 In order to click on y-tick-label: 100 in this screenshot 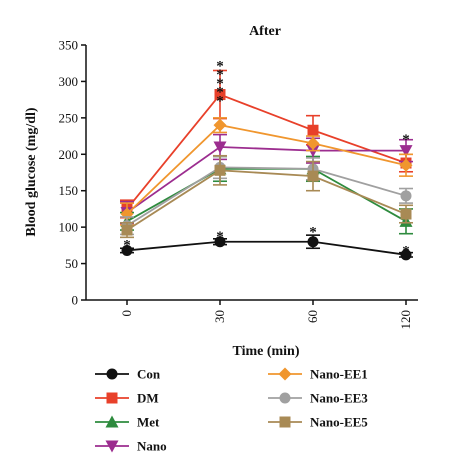, I will do `click(69, 227)`.